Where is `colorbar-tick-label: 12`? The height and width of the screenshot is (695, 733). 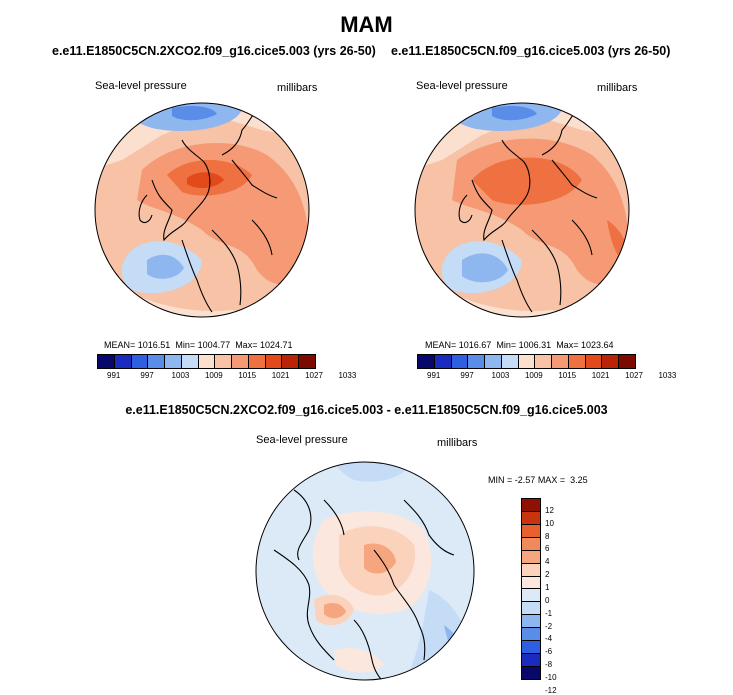
colorbar-tick-label: 12 is located at coordinates (549, 510).